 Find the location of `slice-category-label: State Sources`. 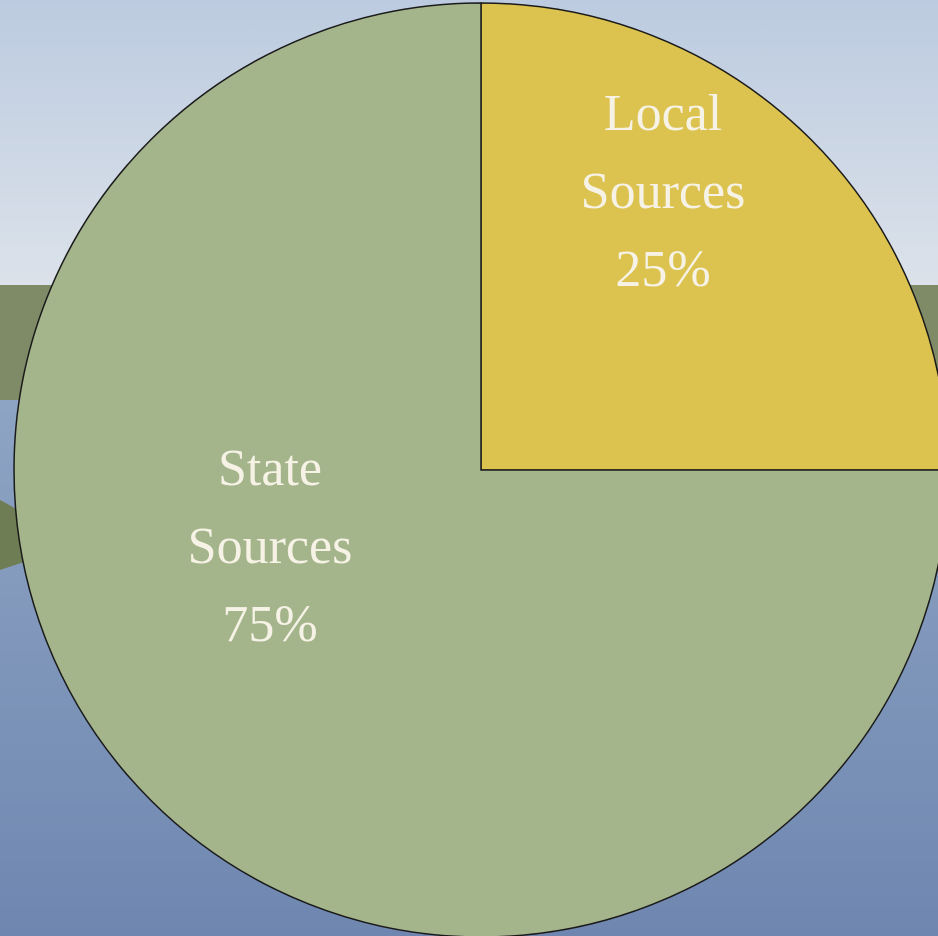

slice-category-label: State Sources is located at coordinates (270, 507).